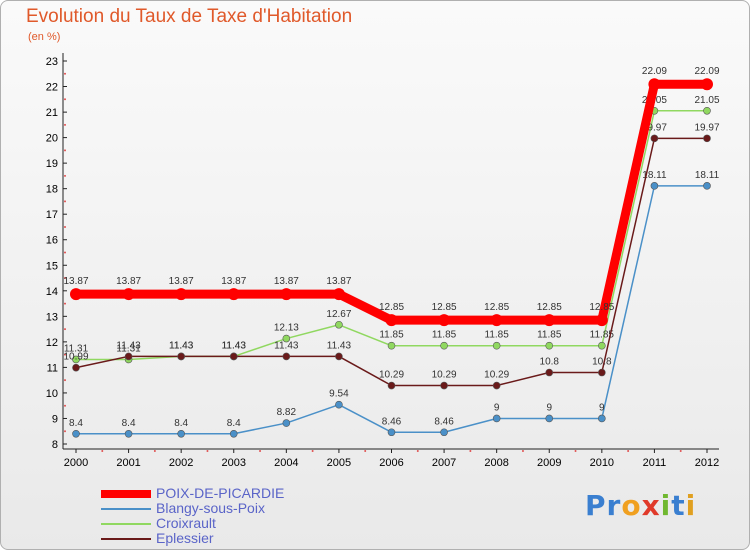  What do you see at coordinates (444, 463) in the screenshot?
I see `x-tick-label: 2007` at bounding box center [444, 463].